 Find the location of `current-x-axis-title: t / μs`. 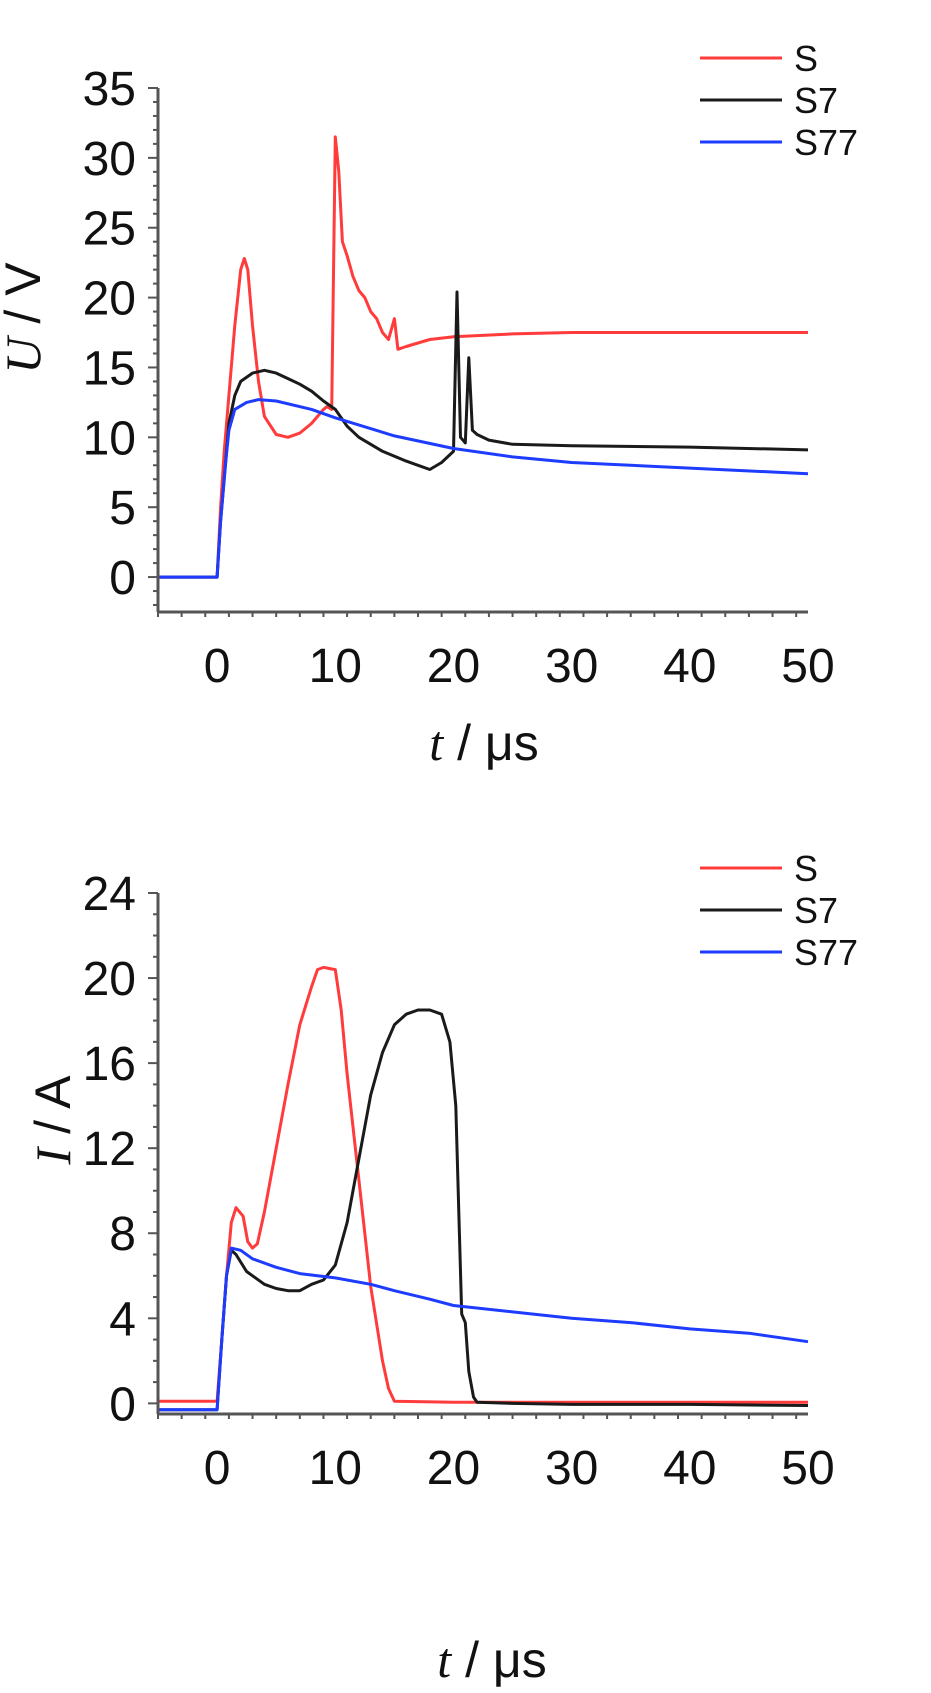

current-x-axis-title: t / μs is located at coordinates (491, 1660).